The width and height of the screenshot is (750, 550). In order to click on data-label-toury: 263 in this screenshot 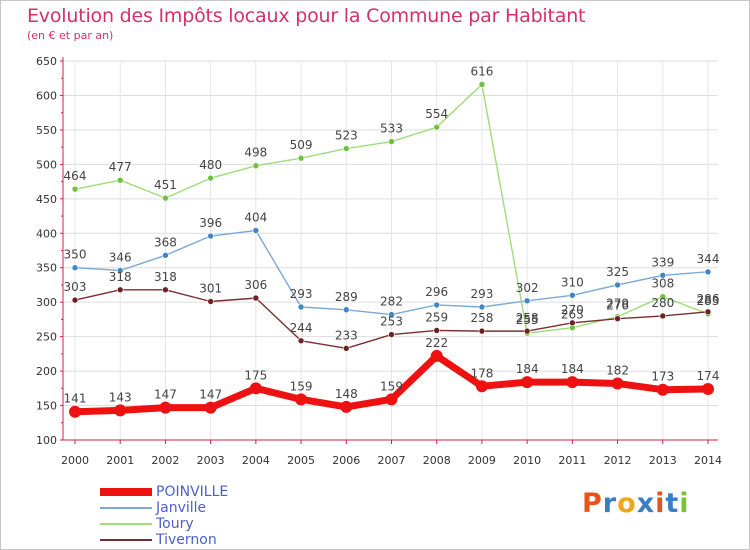, I will do `click(572, 315)`.